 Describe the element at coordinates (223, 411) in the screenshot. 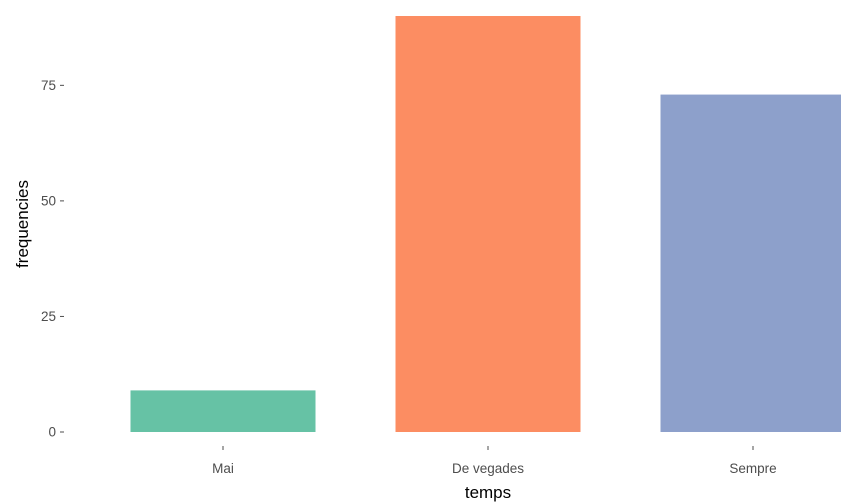

I see `bar-mai` at that location.